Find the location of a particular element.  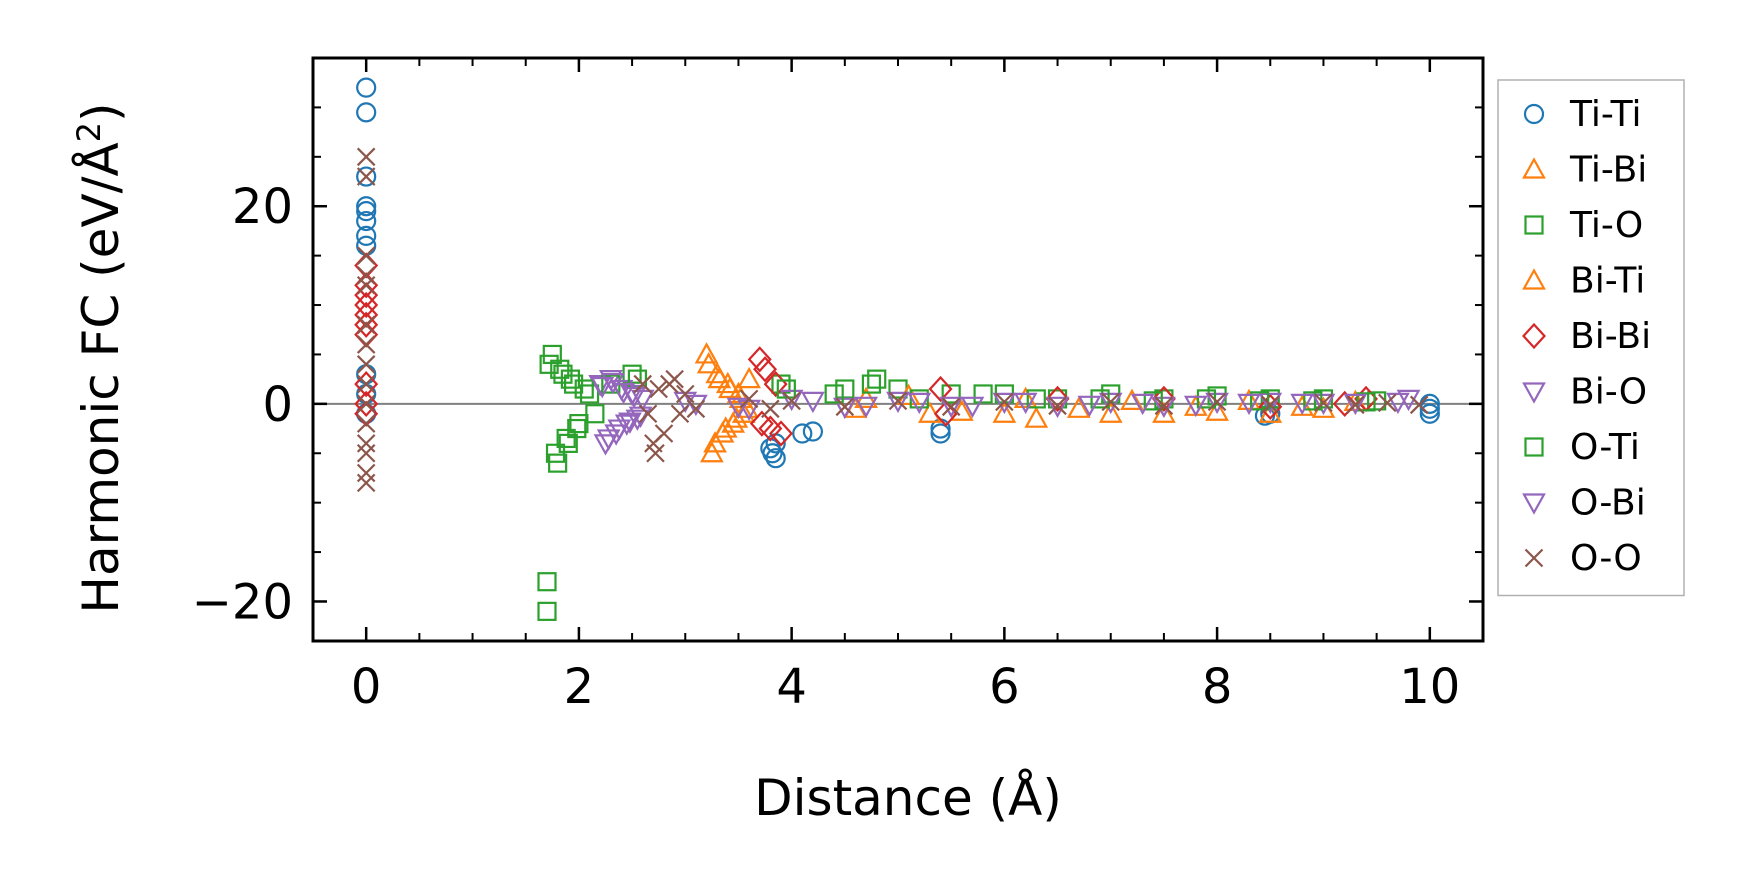

x-tick-label: 2 is located at coordinates (579, 687).